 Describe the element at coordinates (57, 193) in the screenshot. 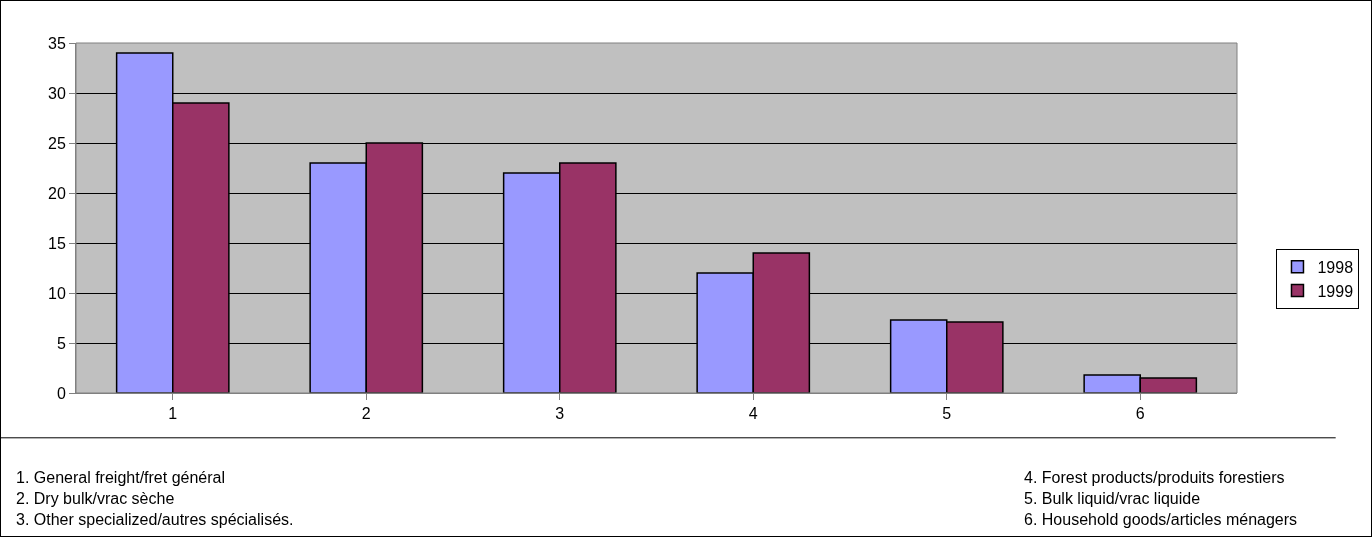

I see `y-tick-label: 20` at that location.